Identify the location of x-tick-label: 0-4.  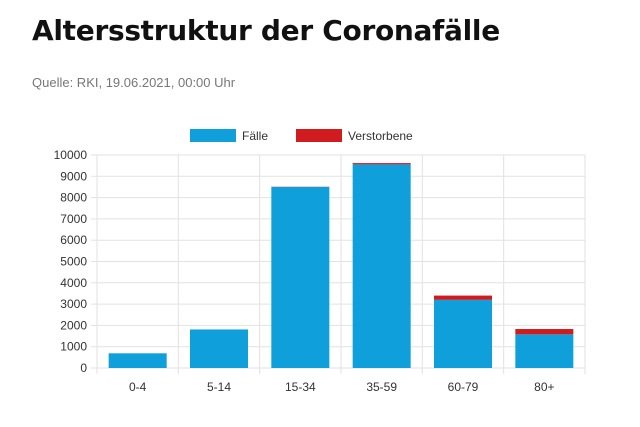
(138, 387).